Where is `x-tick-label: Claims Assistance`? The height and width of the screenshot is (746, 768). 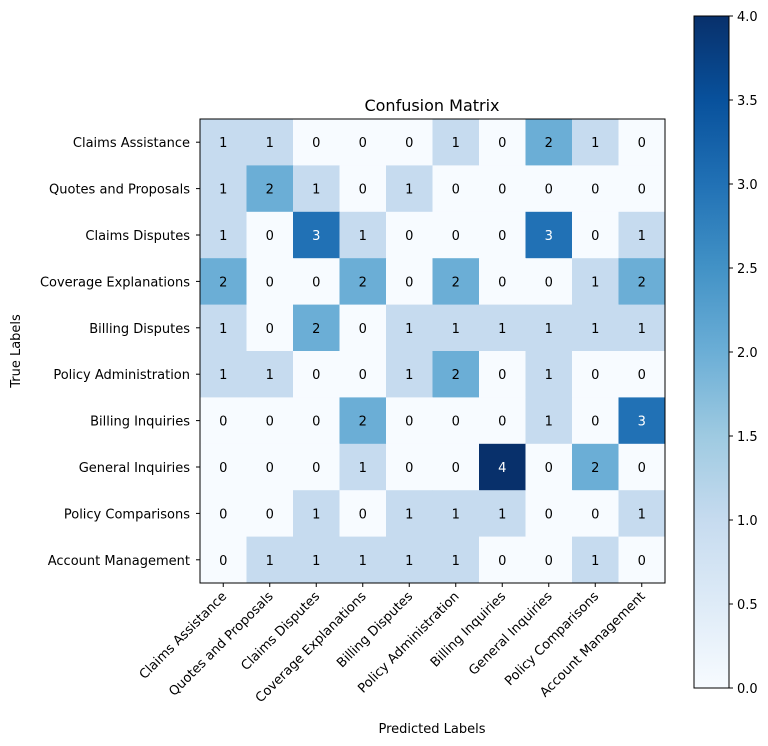 x-tick-label: Claims Assistance is located at coordinates (183, 635).